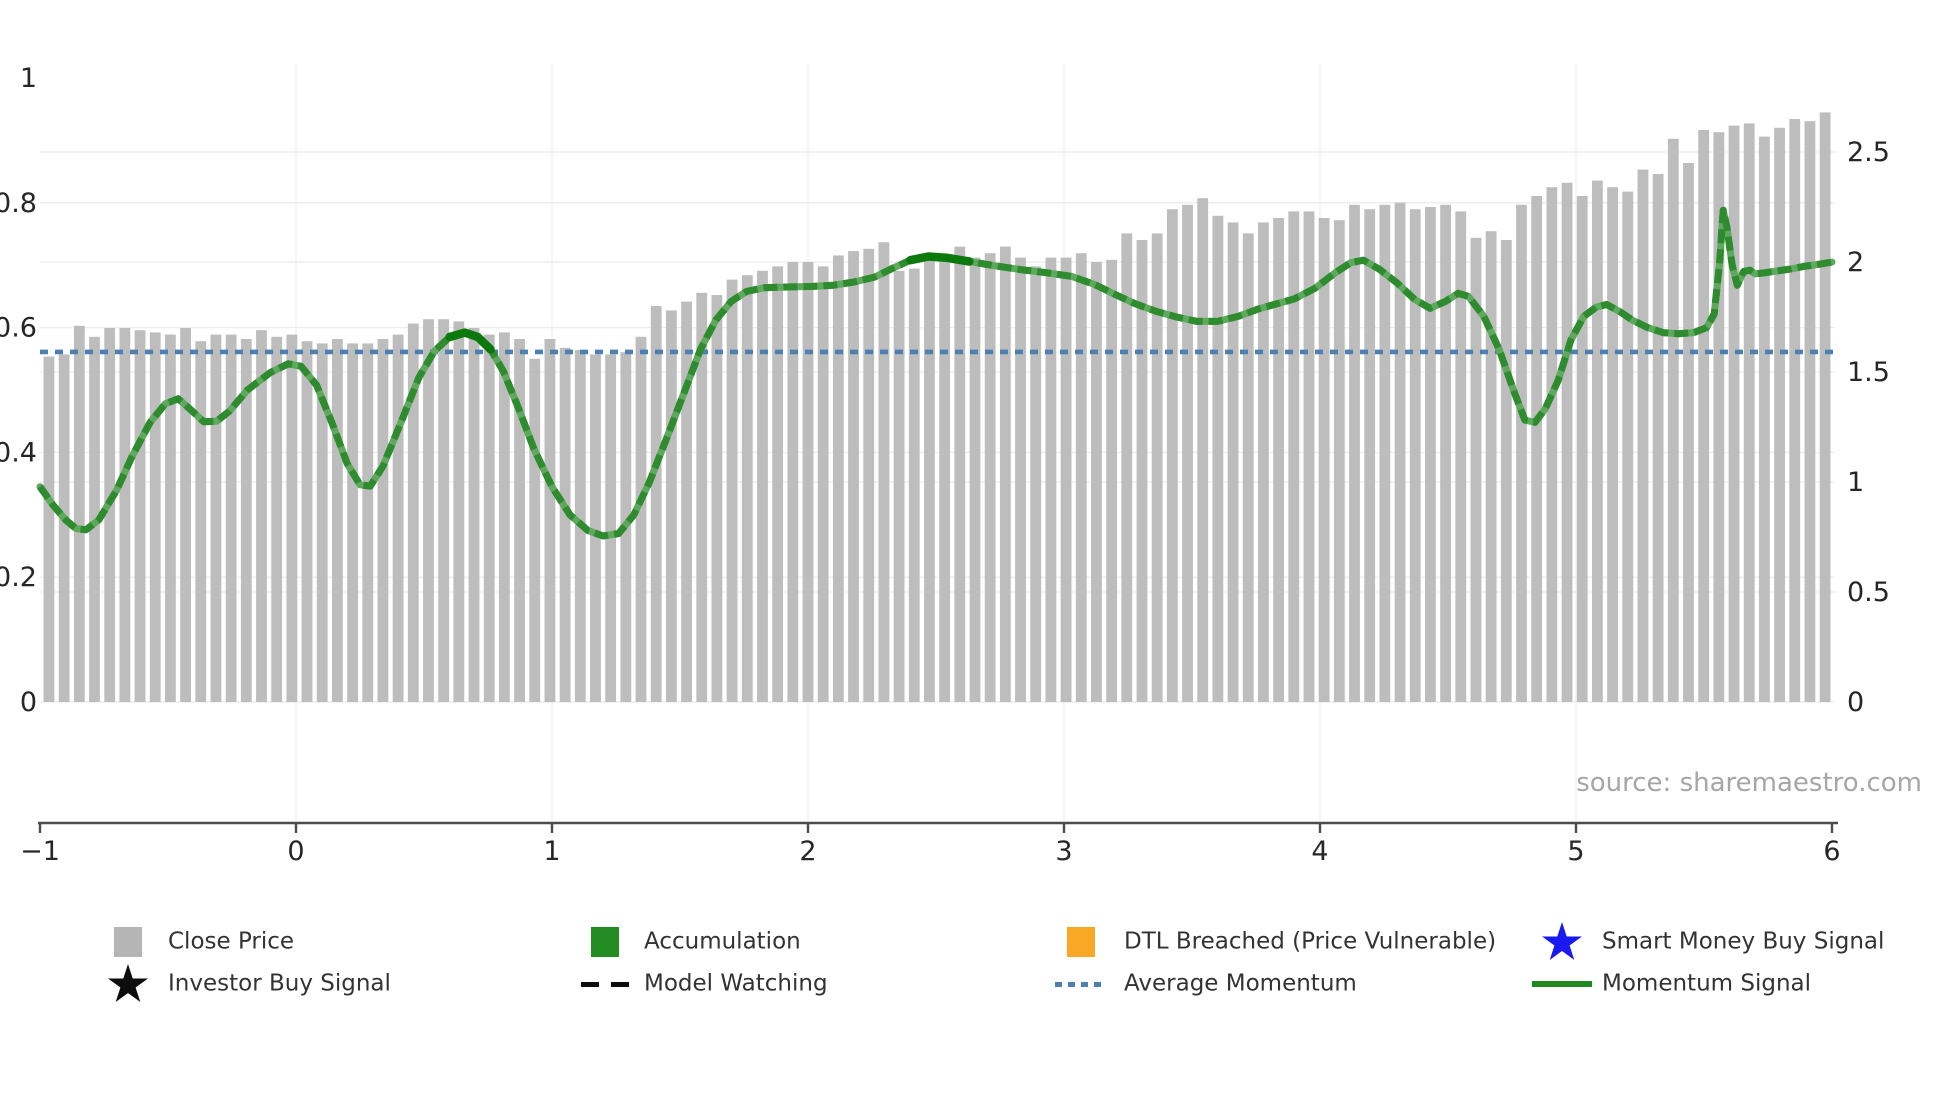 The height and width of the screenshot is (1102, 1960). Describe the element at coordinates (1749, 783) in the screenshot. I see `source-attribution: source: sharemaestro.com` at that location.